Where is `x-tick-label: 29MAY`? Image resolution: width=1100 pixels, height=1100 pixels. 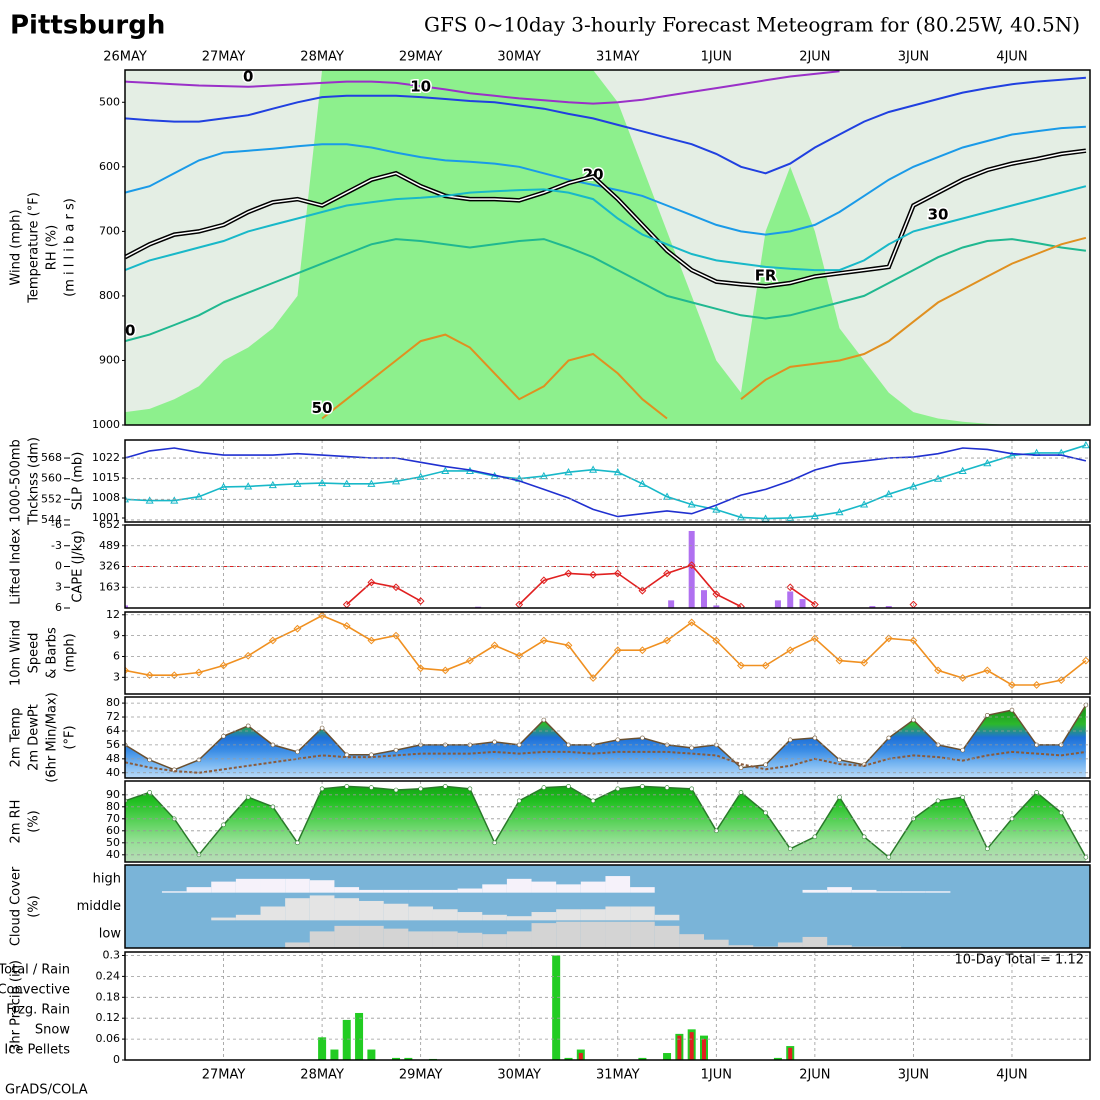 x-tick-label: 29MAY is located at coordinates (421, 1075).